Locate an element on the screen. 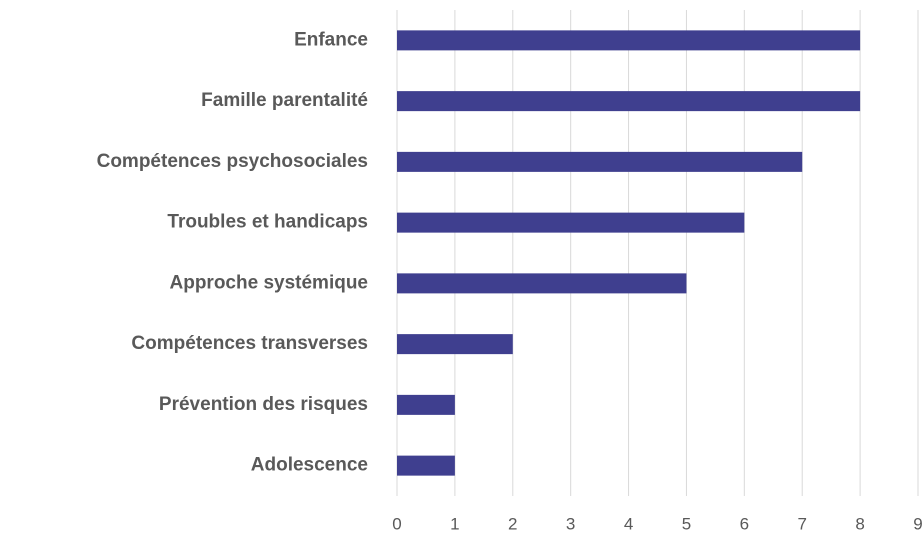 This screenshot has width=924, height=541. y-tick-label: Compétences transverses is located at coordinates (249, 343).